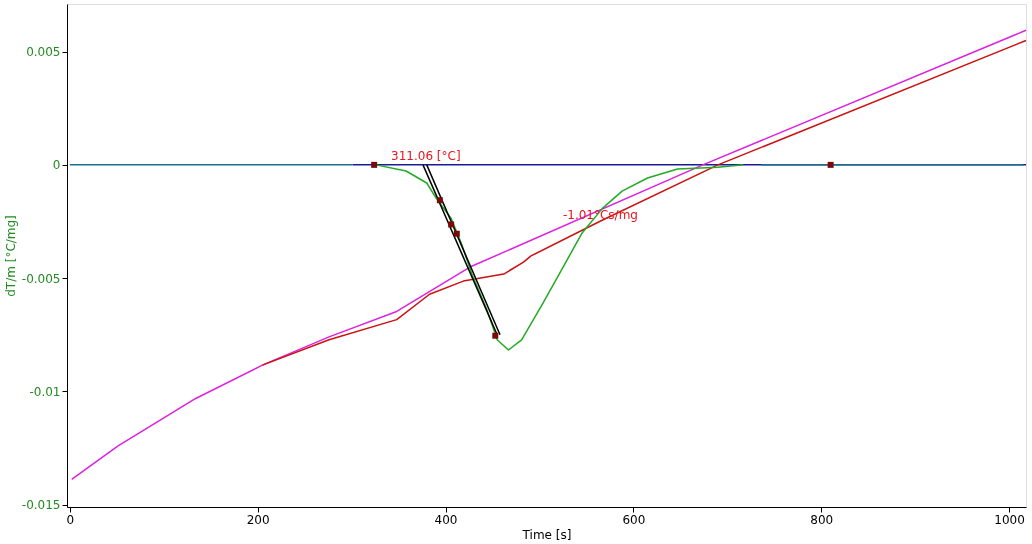 The width and height of the screenshot is (1032, 544). I want to click on x-tick-label: 400, so click(446, 519).